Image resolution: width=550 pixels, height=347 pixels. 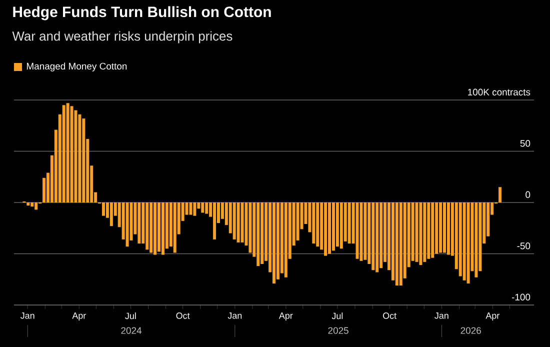 What do you see at coordinates (521, 297) in the screenshot?
I see `y-tick-label: -100` at bounding box center [521, 297].